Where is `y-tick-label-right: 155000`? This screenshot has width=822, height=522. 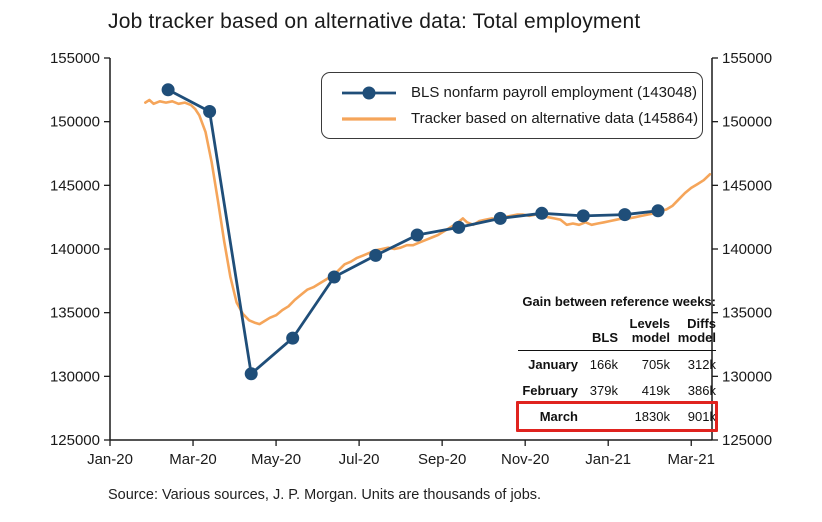
y-tick-label-right: 155000 is located at coordinates (747, 58).